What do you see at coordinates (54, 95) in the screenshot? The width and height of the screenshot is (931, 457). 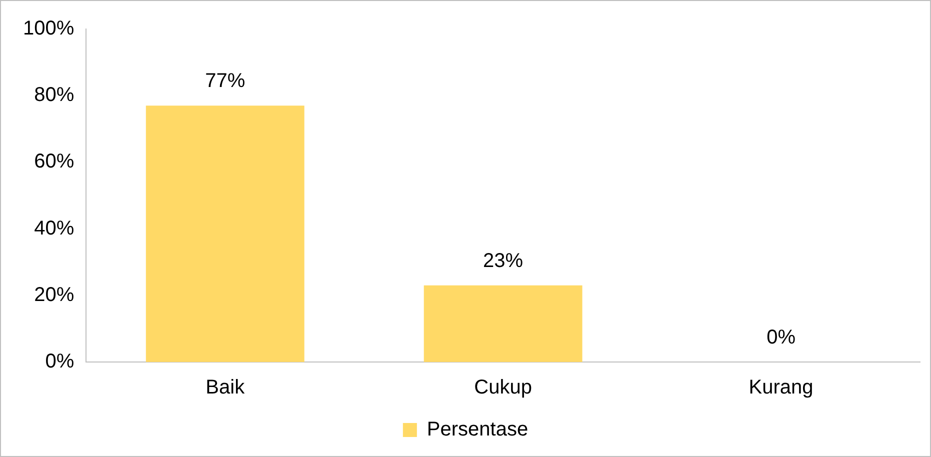 I see `y-tick-label: 80%` at bounding box center [54, 95].